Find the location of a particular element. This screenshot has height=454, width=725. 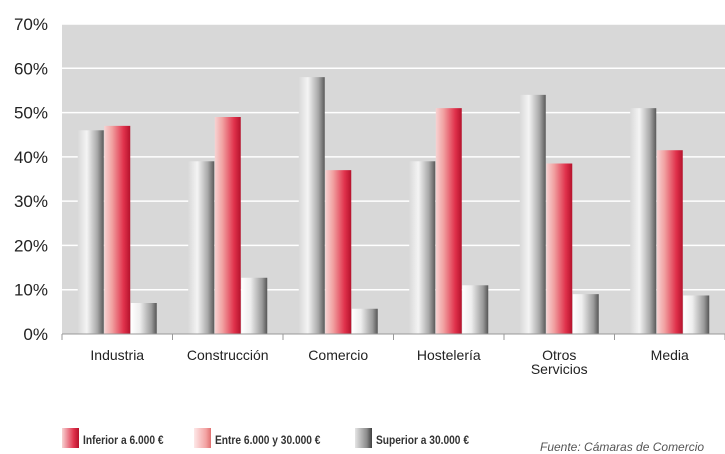

y-tick-label: 40% is located at coordinates (31, 157).